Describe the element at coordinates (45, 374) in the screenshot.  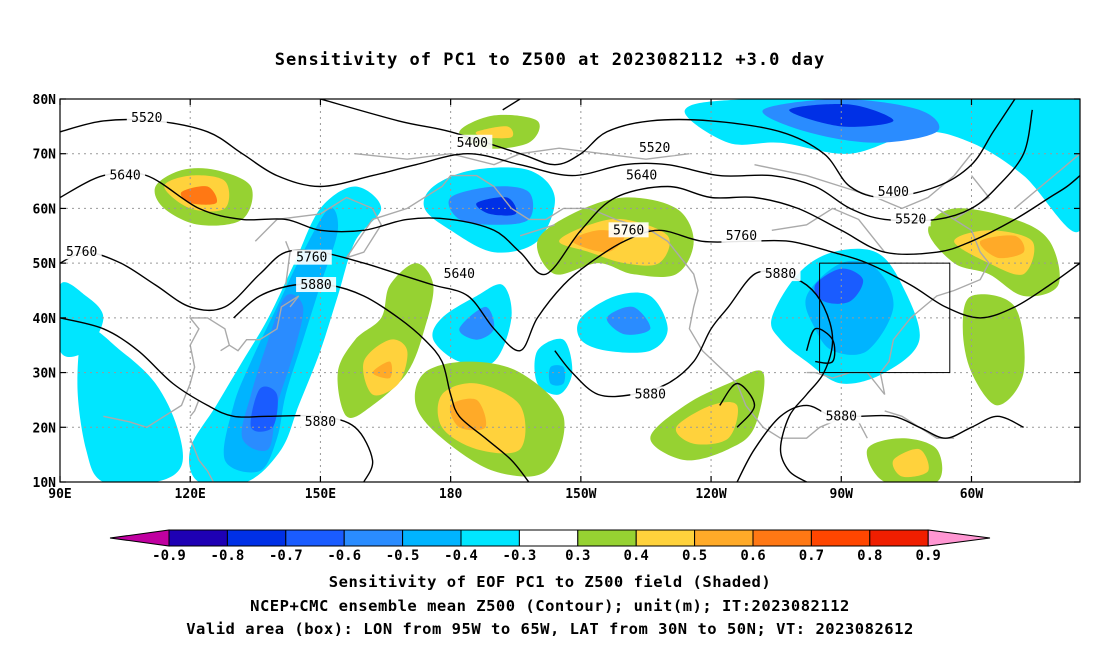
I see `lat-tick-label: 30N` at that location.